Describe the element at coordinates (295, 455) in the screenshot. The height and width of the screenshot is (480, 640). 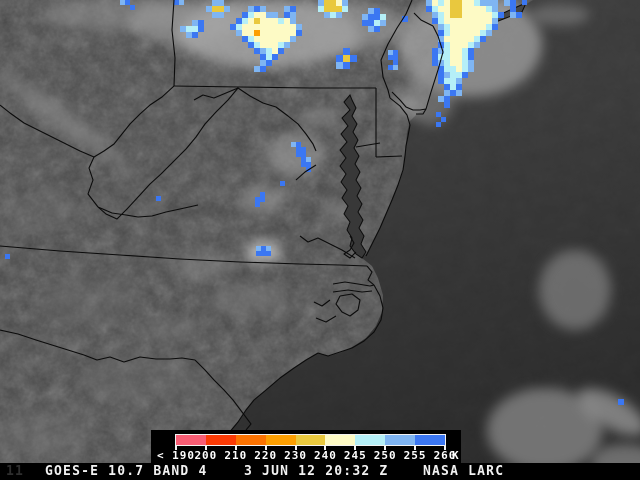
I see `colorbar-tick-label: 230` at that location.